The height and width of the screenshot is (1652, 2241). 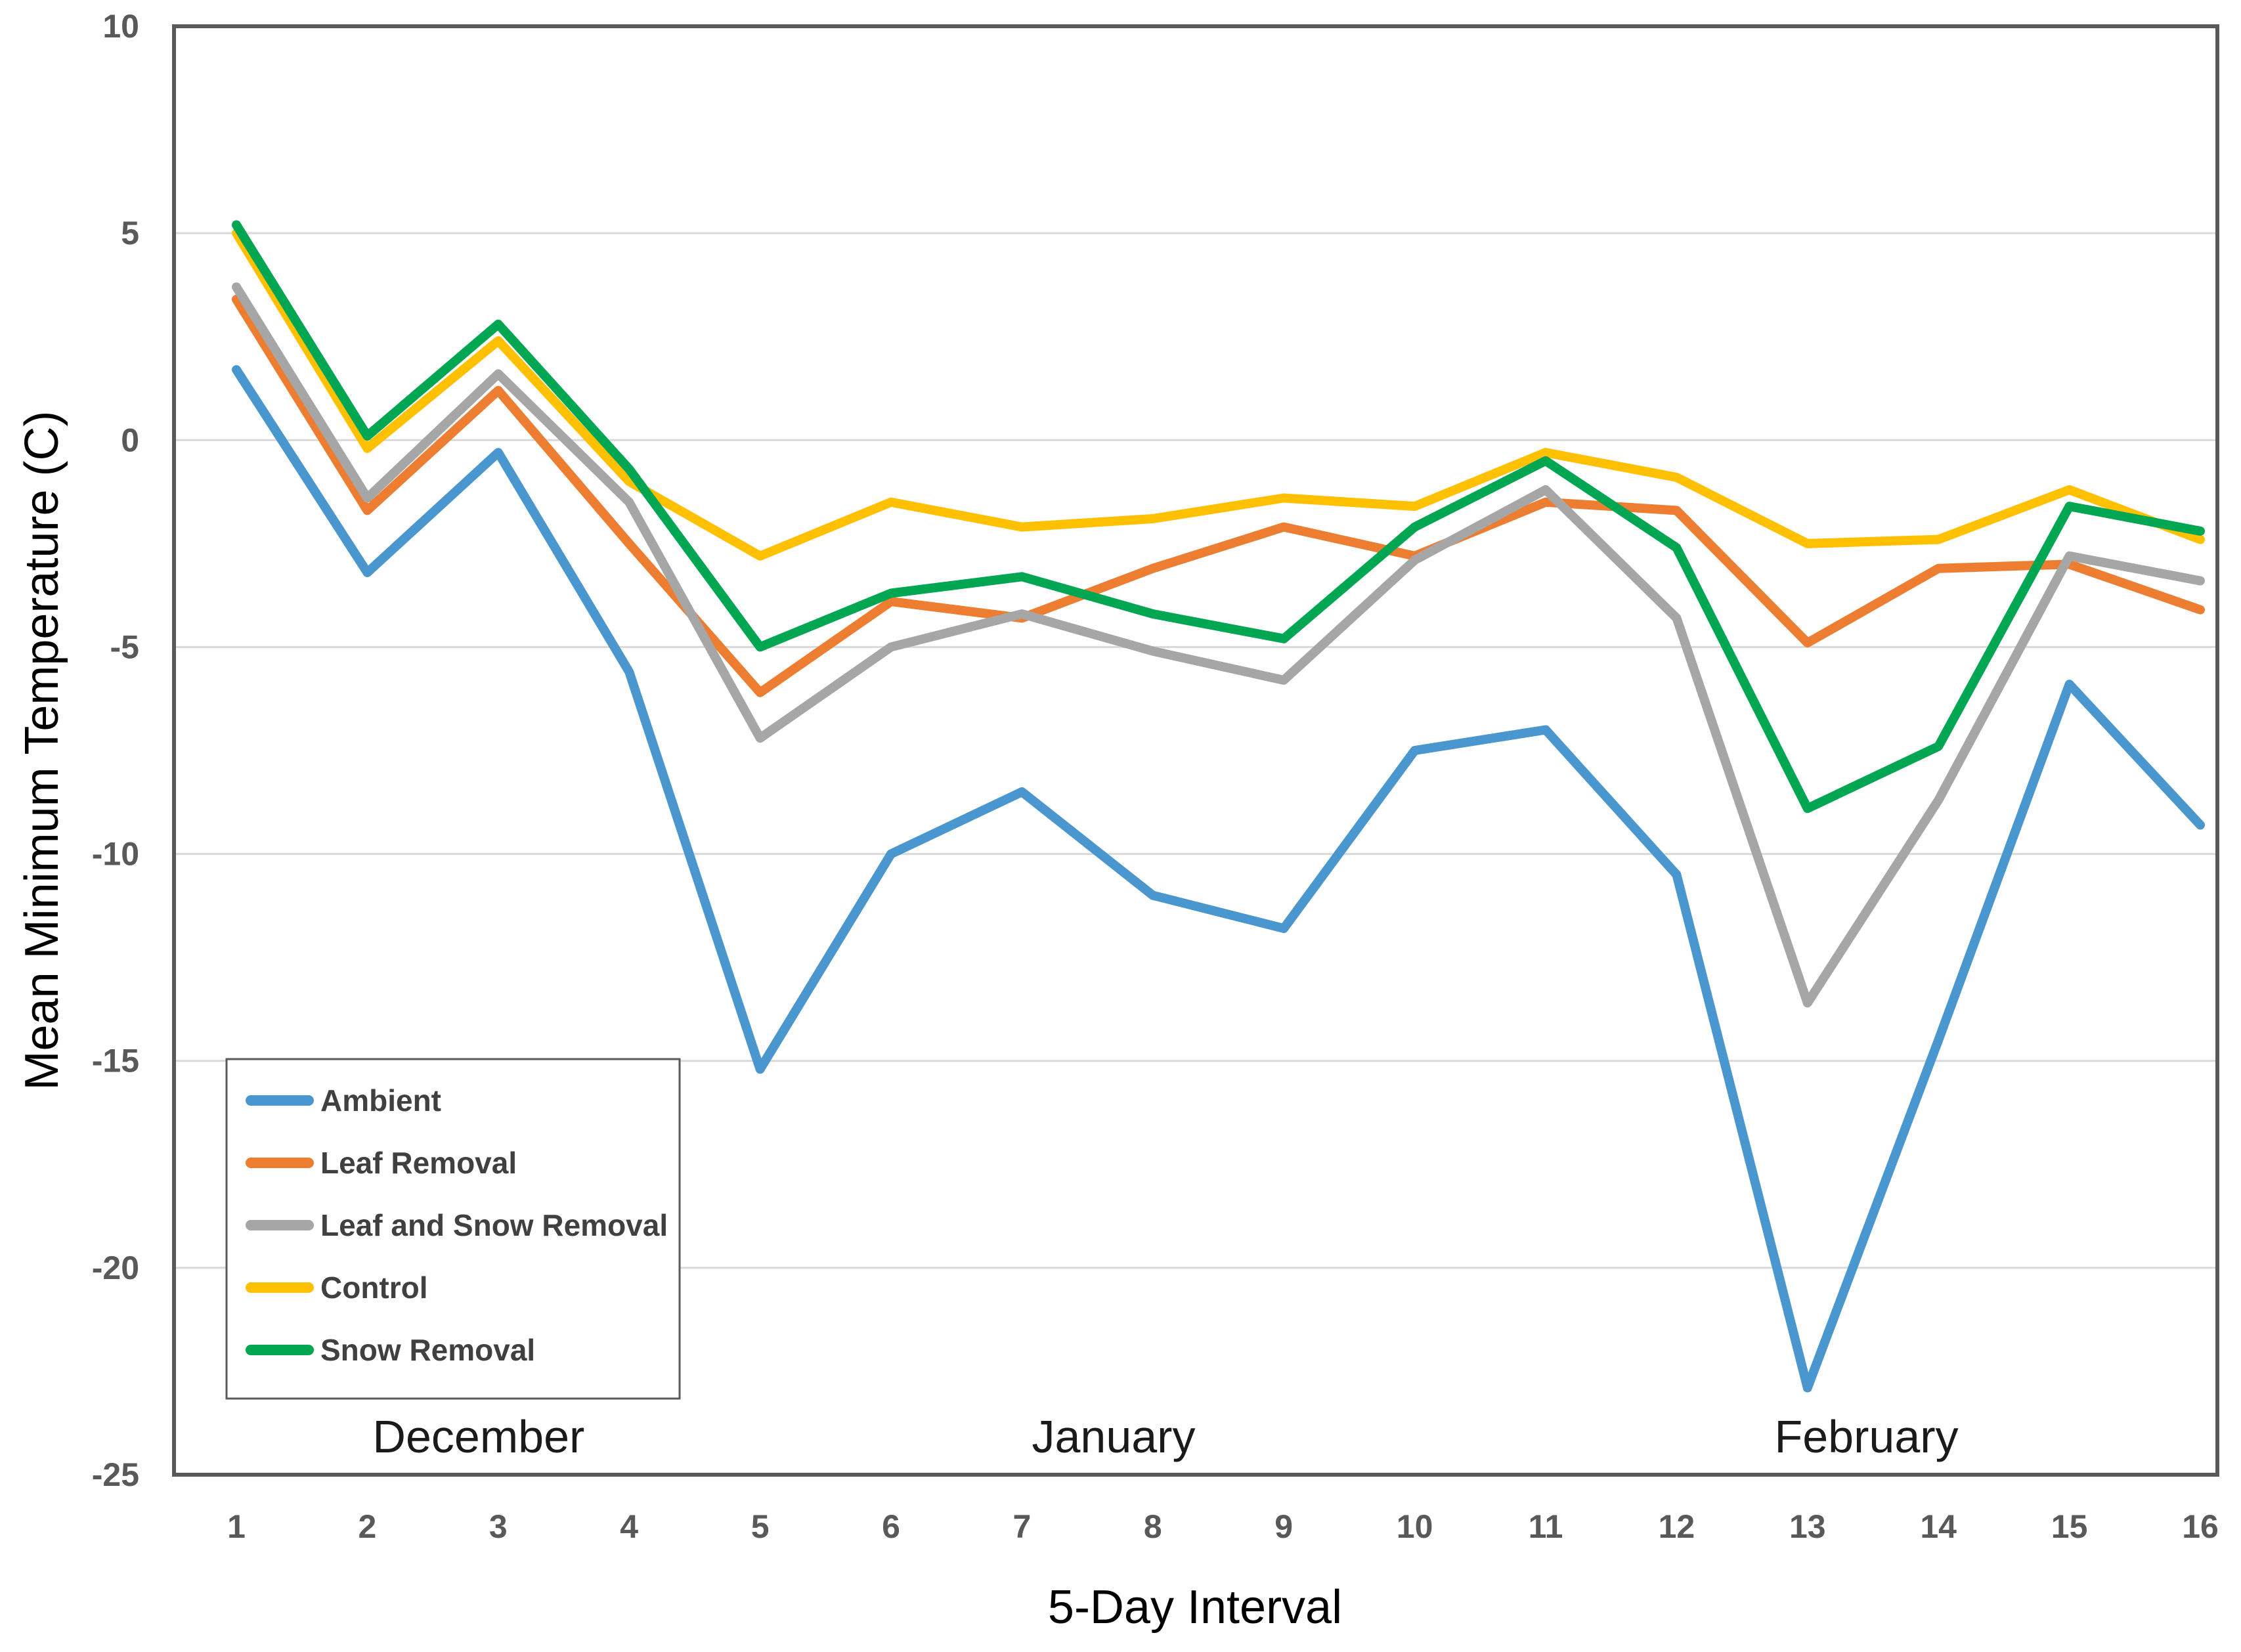 What do you see at coordinates (1546, 1526) in the screenshot?
I see `x-tick-label-11: 11` at bounding box center [1546, 1526].